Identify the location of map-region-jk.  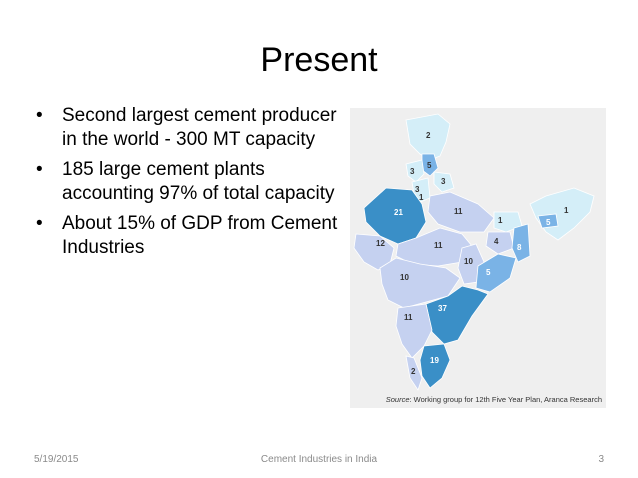
(428, 137).